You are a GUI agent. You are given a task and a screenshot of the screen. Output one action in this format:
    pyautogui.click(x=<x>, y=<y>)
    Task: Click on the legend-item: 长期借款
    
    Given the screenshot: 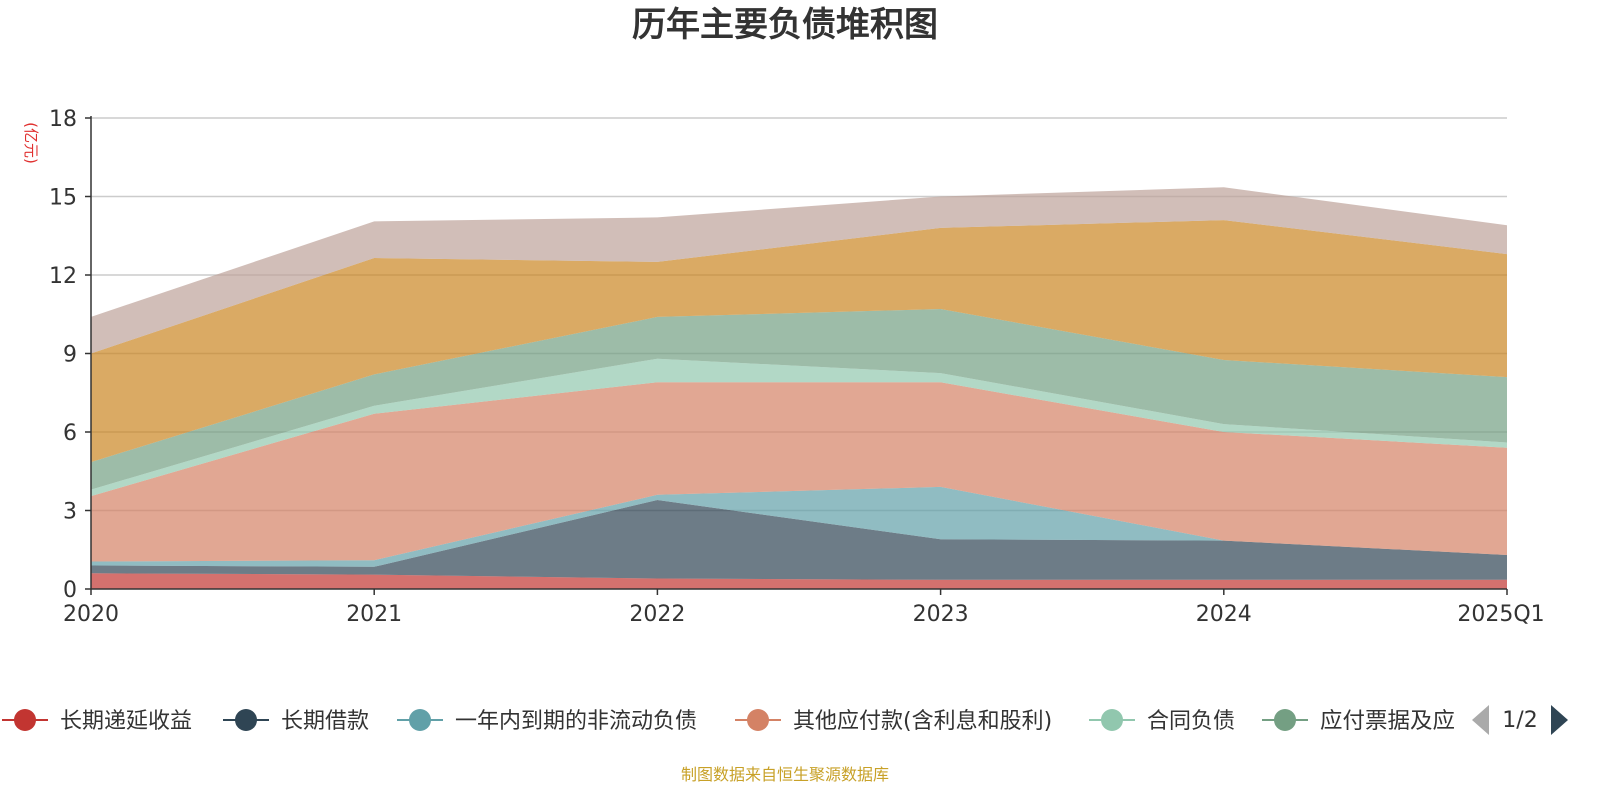 What is the action you would take?
    pyautogui.click(x=296, y=721)
    